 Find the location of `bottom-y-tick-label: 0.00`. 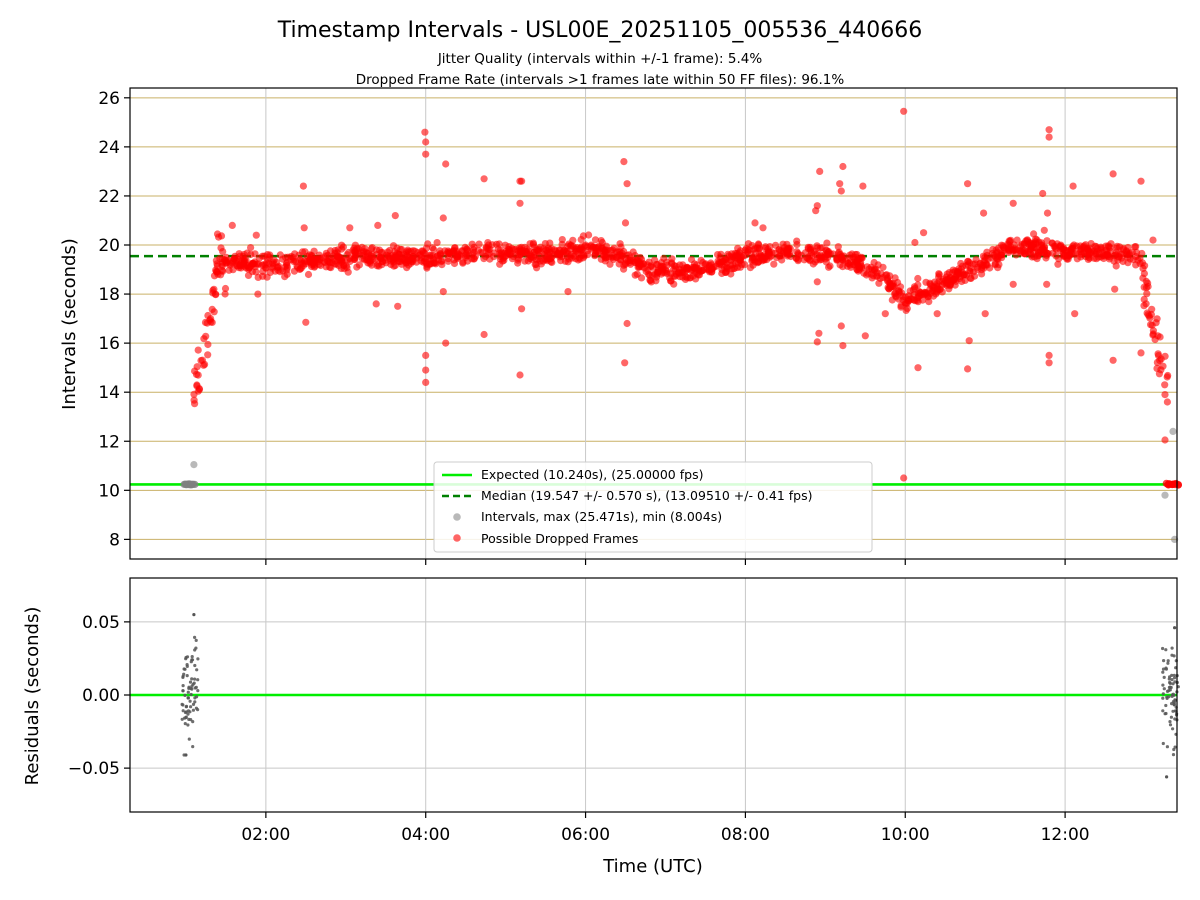

bottom-y-tick-label: 0.00 is located at coordinates (101, 696).